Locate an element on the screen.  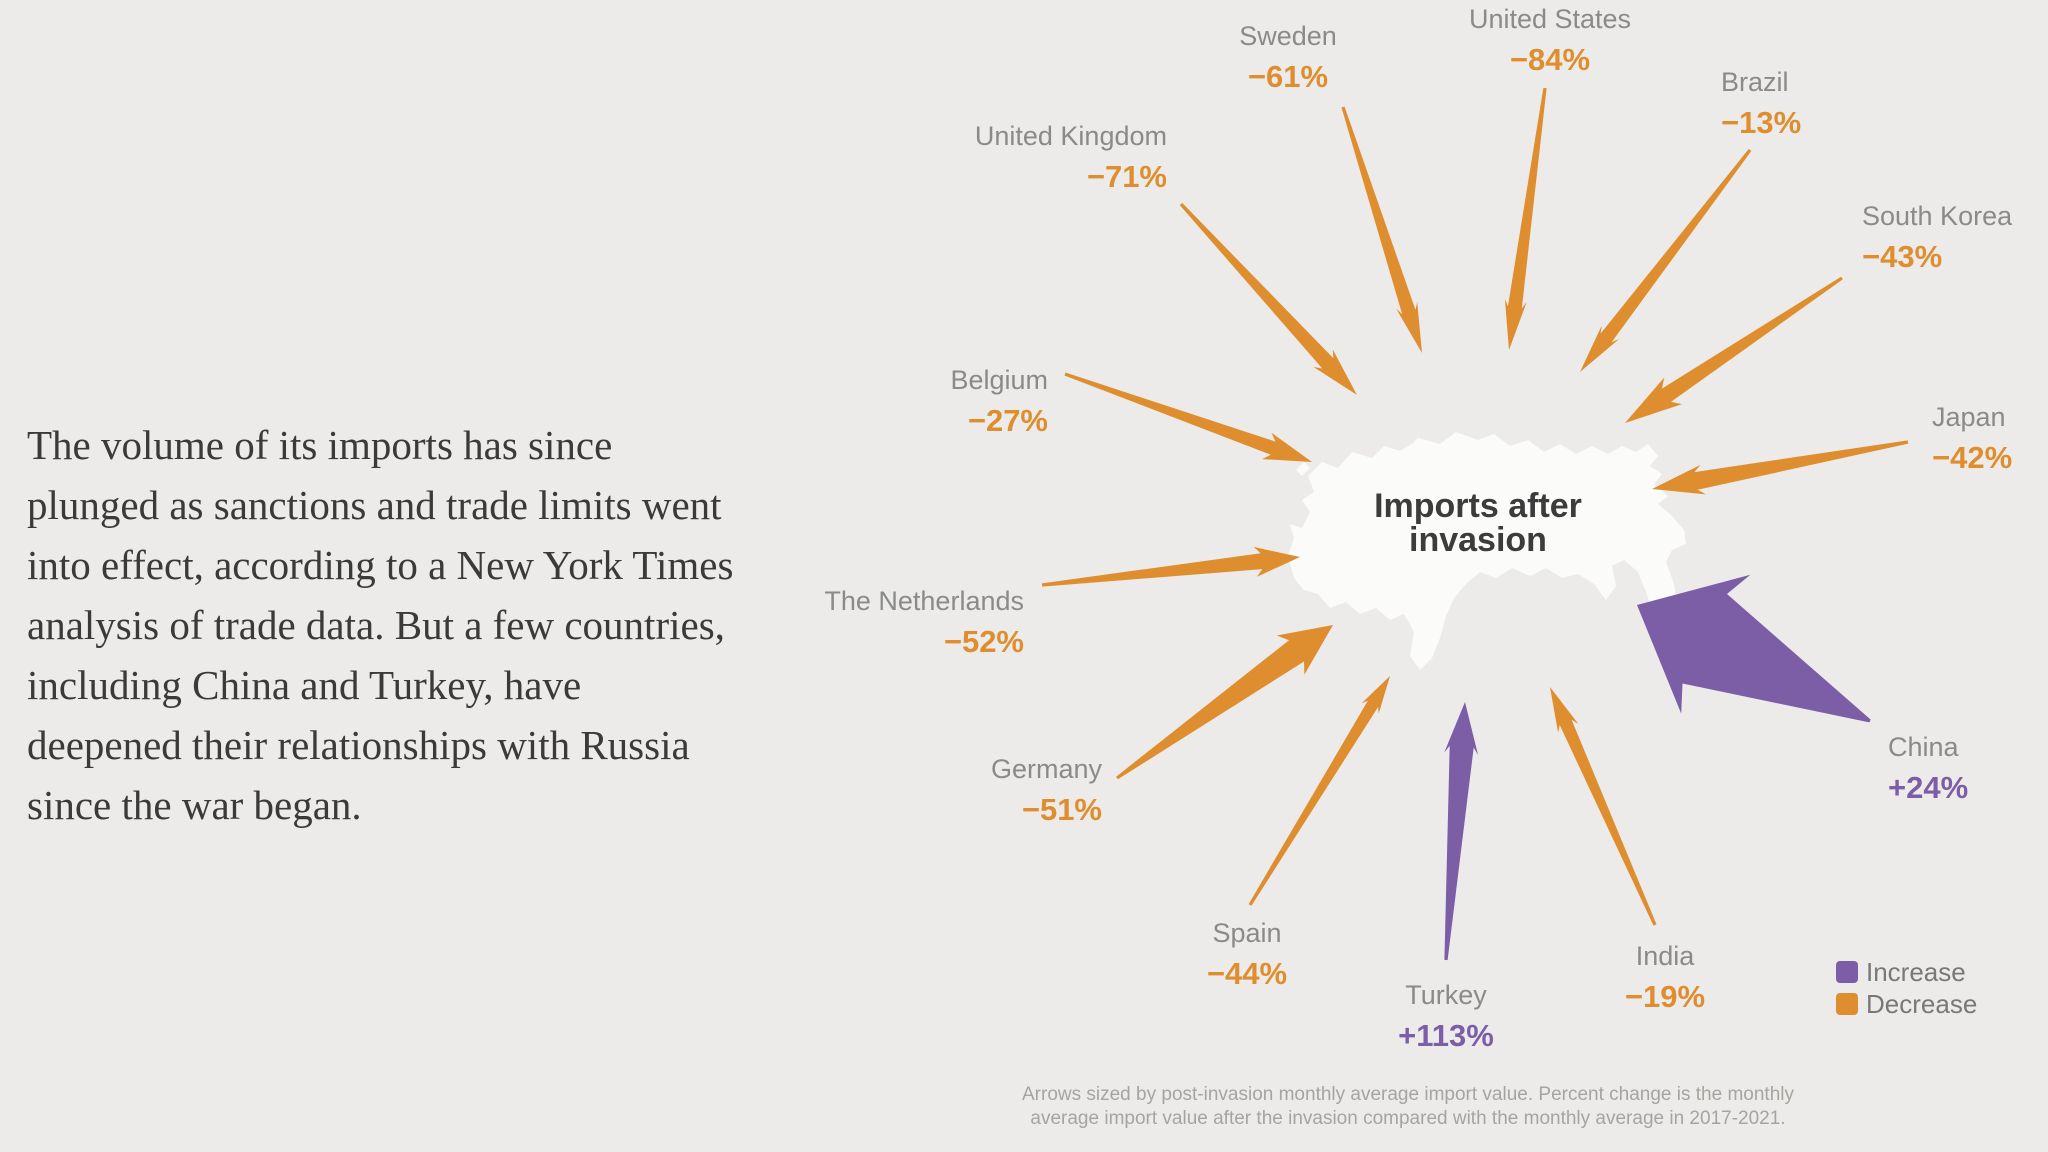
arrow-brazil is located at coordinates (1666, 260).